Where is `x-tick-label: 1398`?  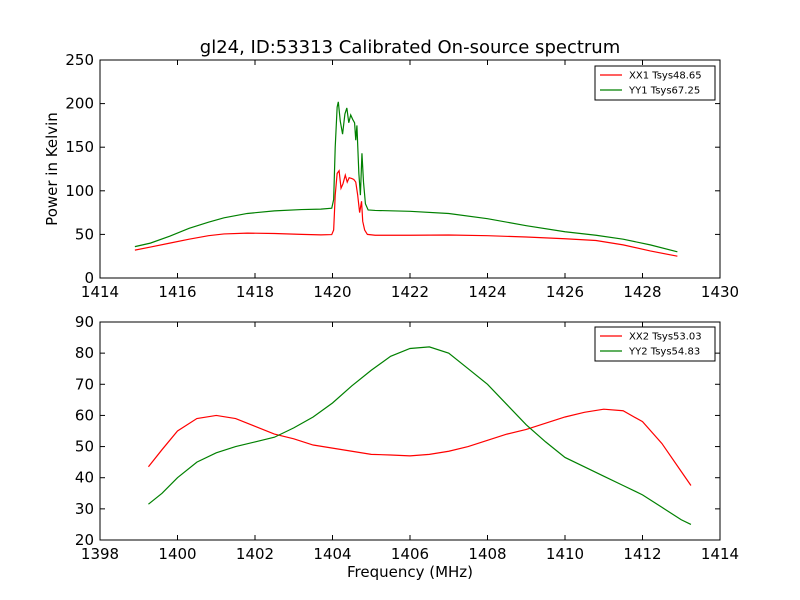 x-tick-label: 1398 is located at coordinates (100, 554).